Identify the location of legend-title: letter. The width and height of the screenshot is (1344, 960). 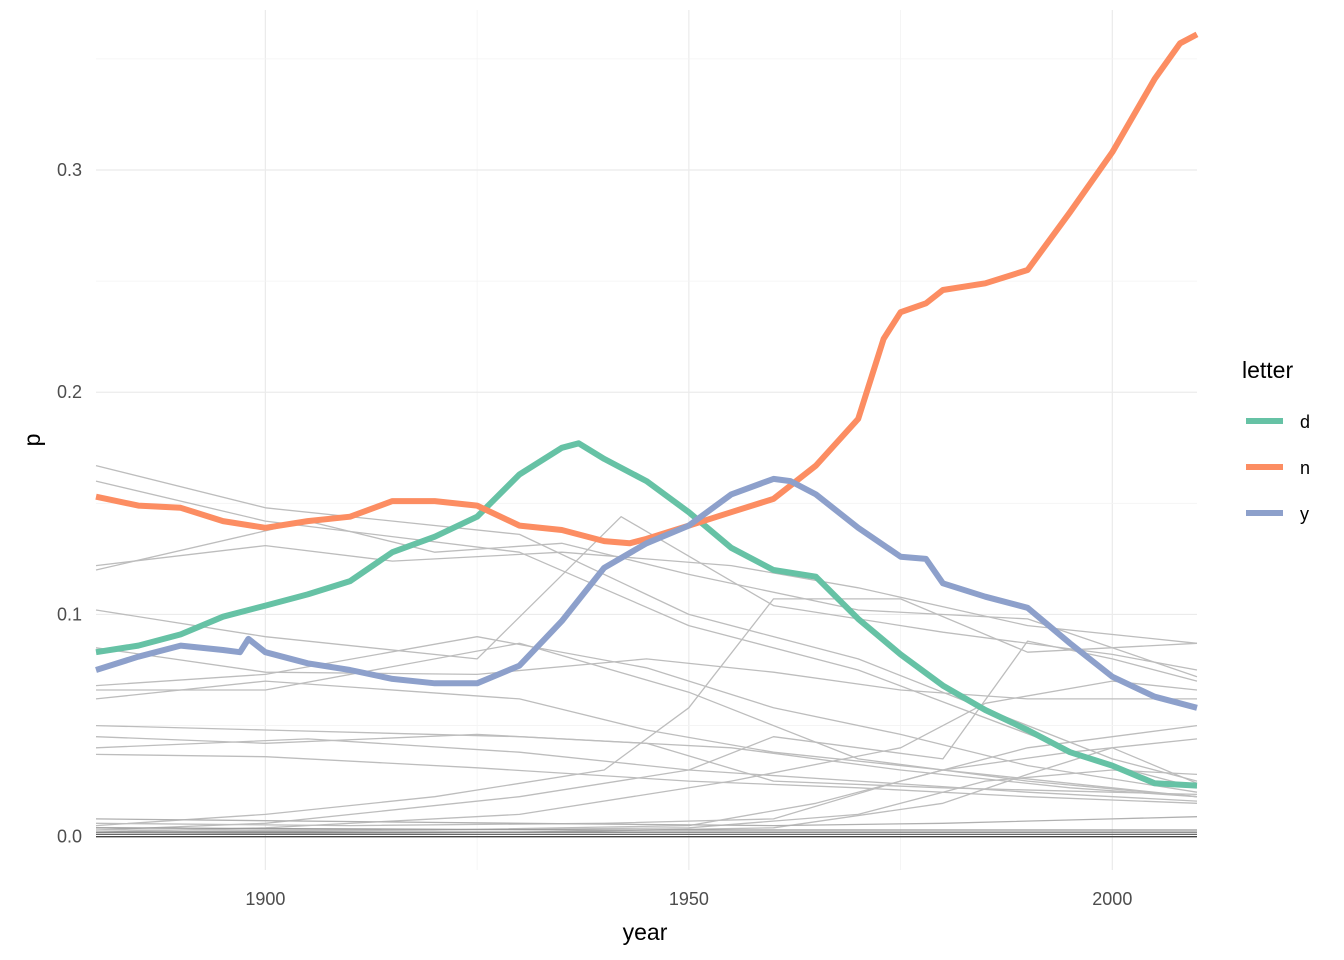
(1267, 370).